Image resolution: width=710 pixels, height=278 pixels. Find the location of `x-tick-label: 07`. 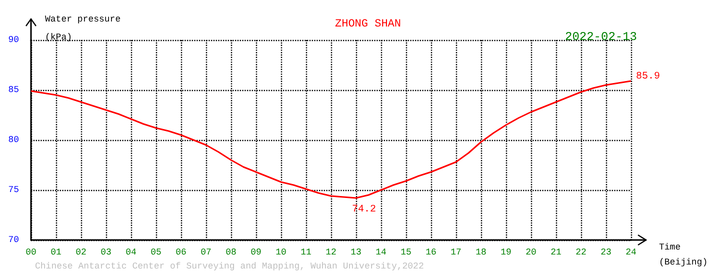

x-tick-label: 07 is located at coordinates (206, 253).